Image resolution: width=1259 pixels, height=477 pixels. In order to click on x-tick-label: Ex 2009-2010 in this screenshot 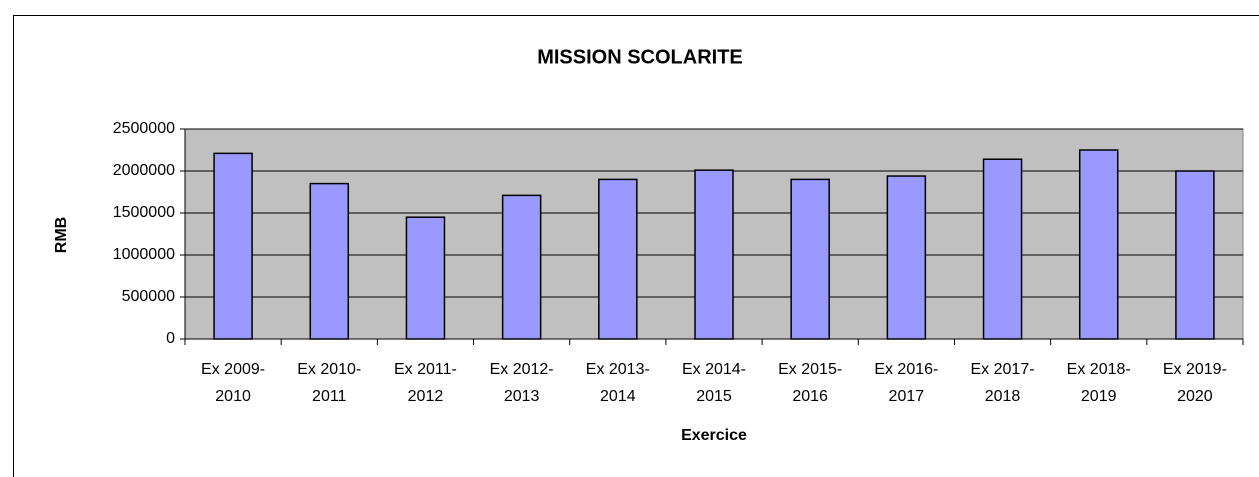, I will do `click(233, 383)`.